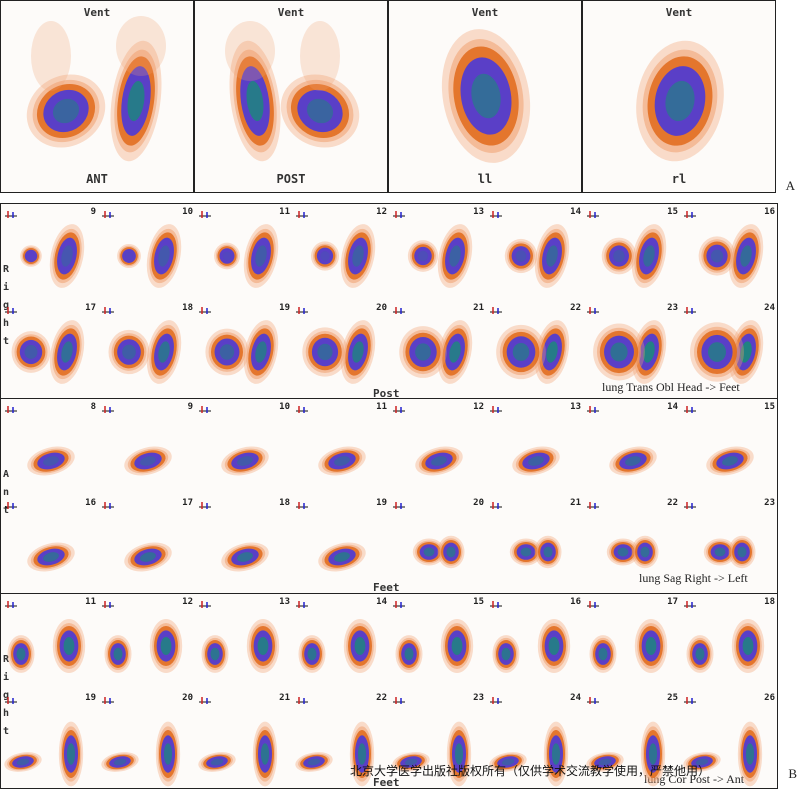  I want to click on slice-cell: 15, so click(437, 644).